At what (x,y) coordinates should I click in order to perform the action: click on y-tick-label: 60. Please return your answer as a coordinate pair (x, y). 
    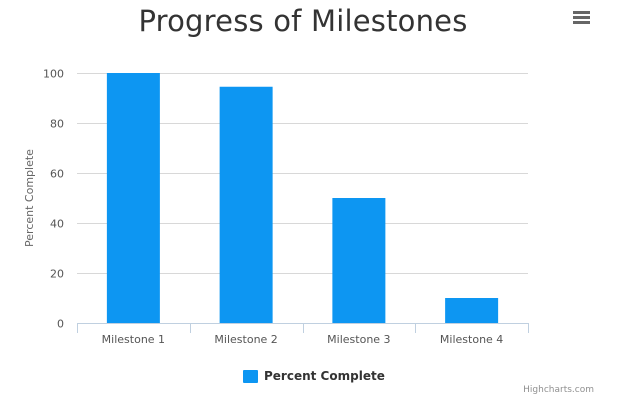
    Looking at the image, I should click on (57, 174).